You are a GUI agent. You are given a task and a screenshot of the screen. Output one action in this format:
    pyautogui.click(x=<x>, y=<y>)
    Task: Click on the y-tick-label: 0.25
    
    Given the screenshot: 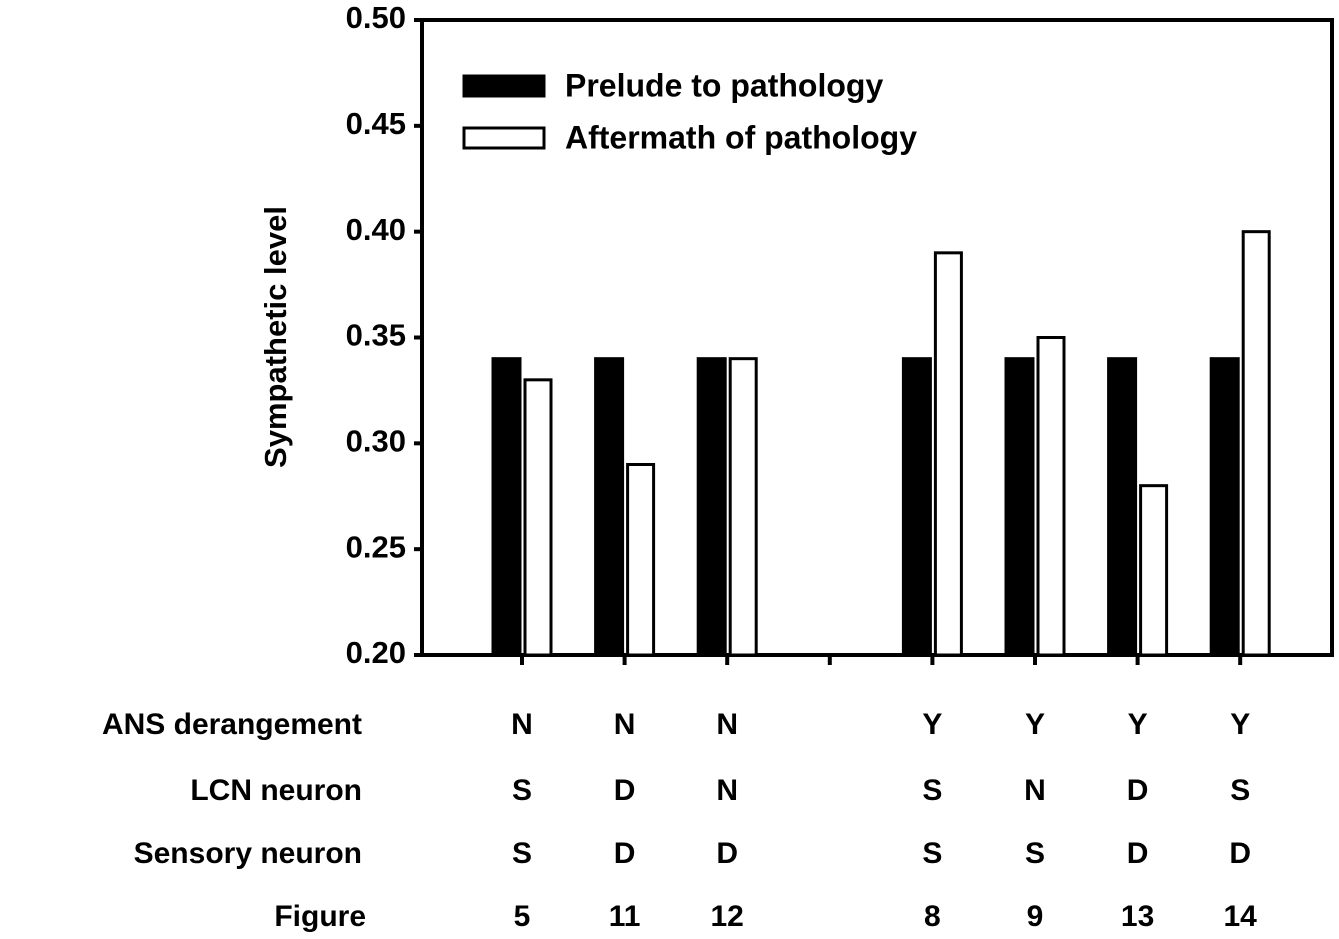 What is the action you would take?
    pyautogui.click(x=376, y=546)
    